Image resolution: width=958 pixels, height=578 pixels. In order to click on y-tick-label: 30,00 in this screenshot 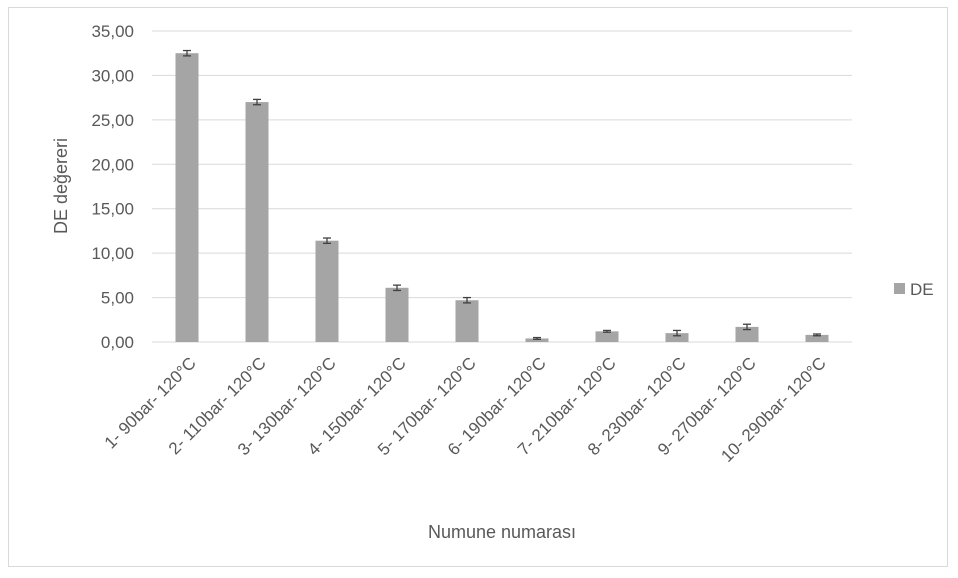, I will do `click(112, 75)`.